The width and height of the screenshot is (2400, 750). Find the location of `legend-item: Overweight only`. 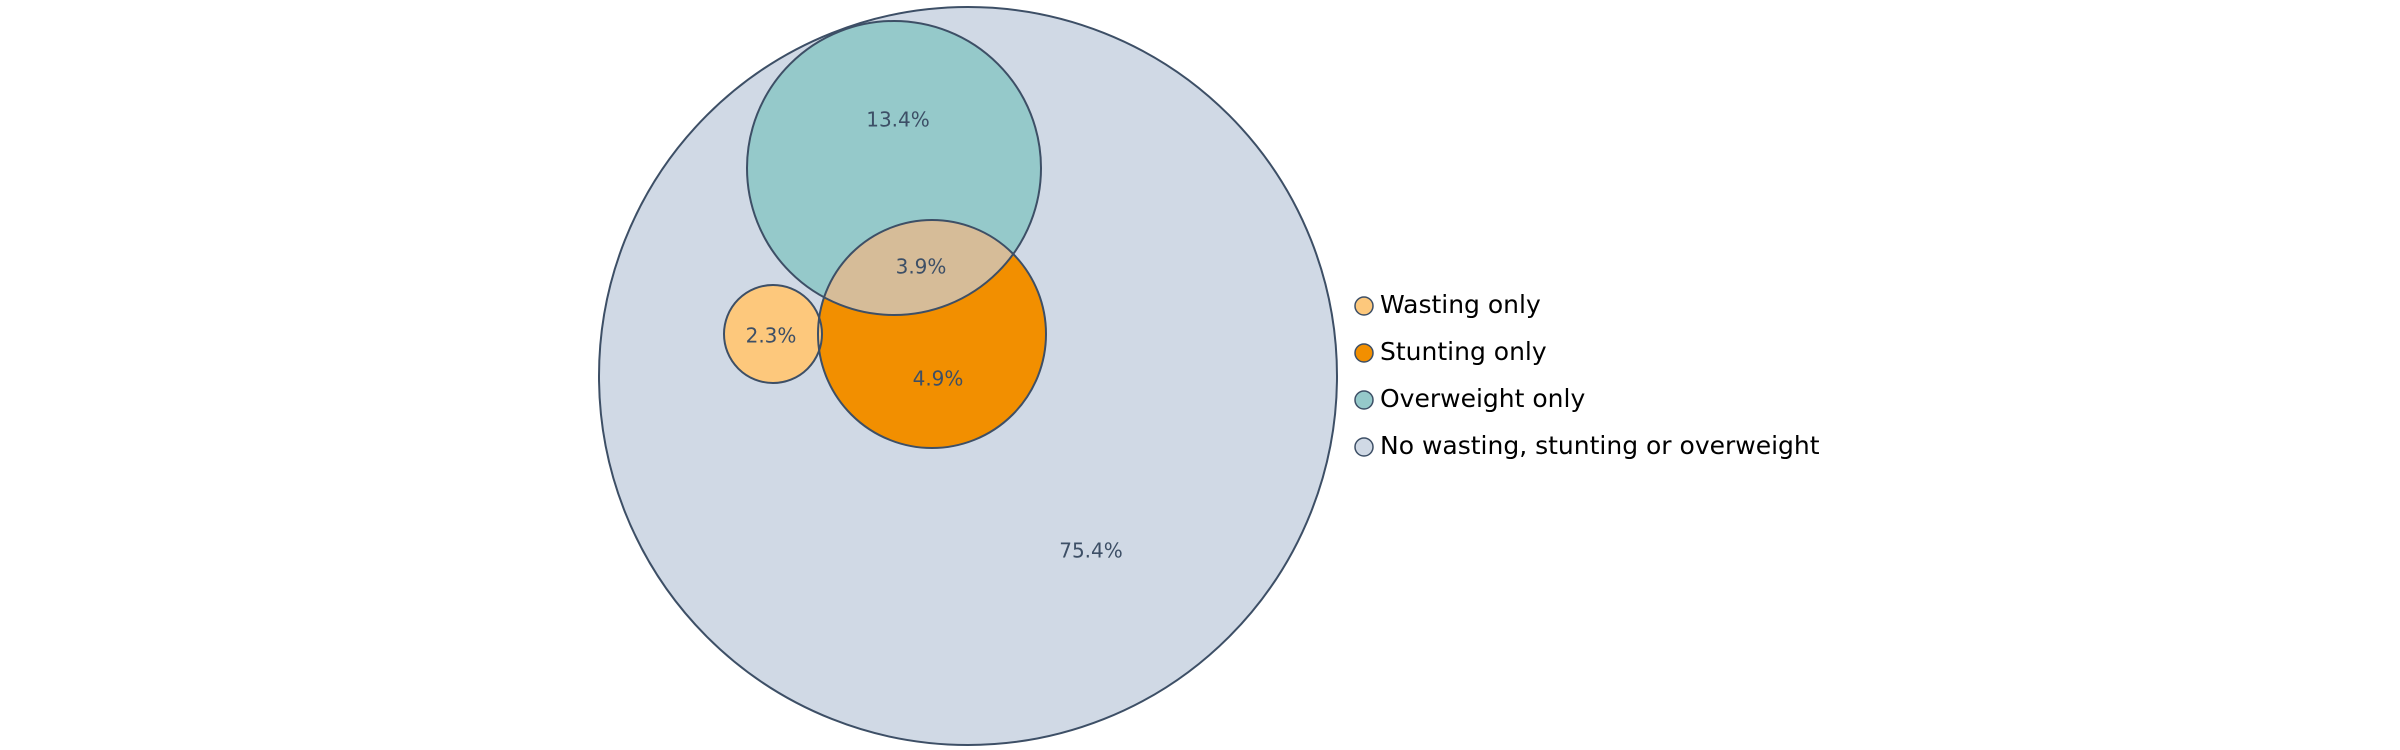

legend-item: Overweight only is located at coordinates (1469, 398).